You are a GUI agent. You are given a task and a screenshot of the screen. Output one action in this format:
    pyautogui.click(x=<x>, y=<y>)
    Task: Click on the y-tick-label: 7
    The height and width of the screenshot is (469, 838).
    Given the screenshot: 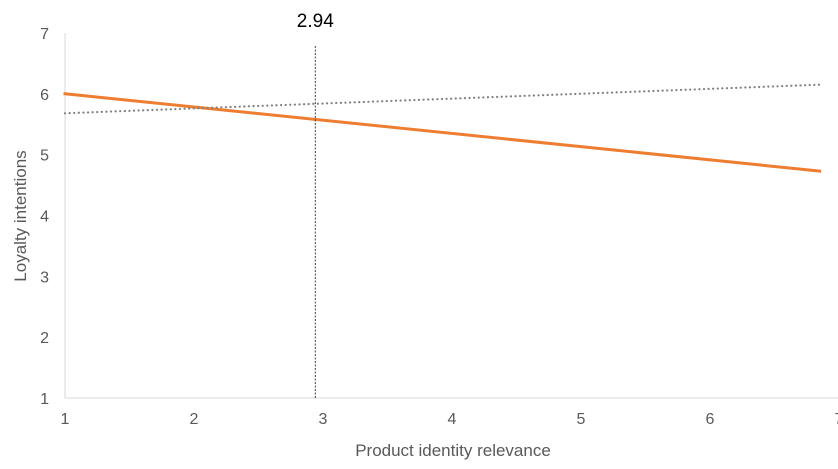 What is the action you would take?
    pyautogui.click(x=44, y=34)
    